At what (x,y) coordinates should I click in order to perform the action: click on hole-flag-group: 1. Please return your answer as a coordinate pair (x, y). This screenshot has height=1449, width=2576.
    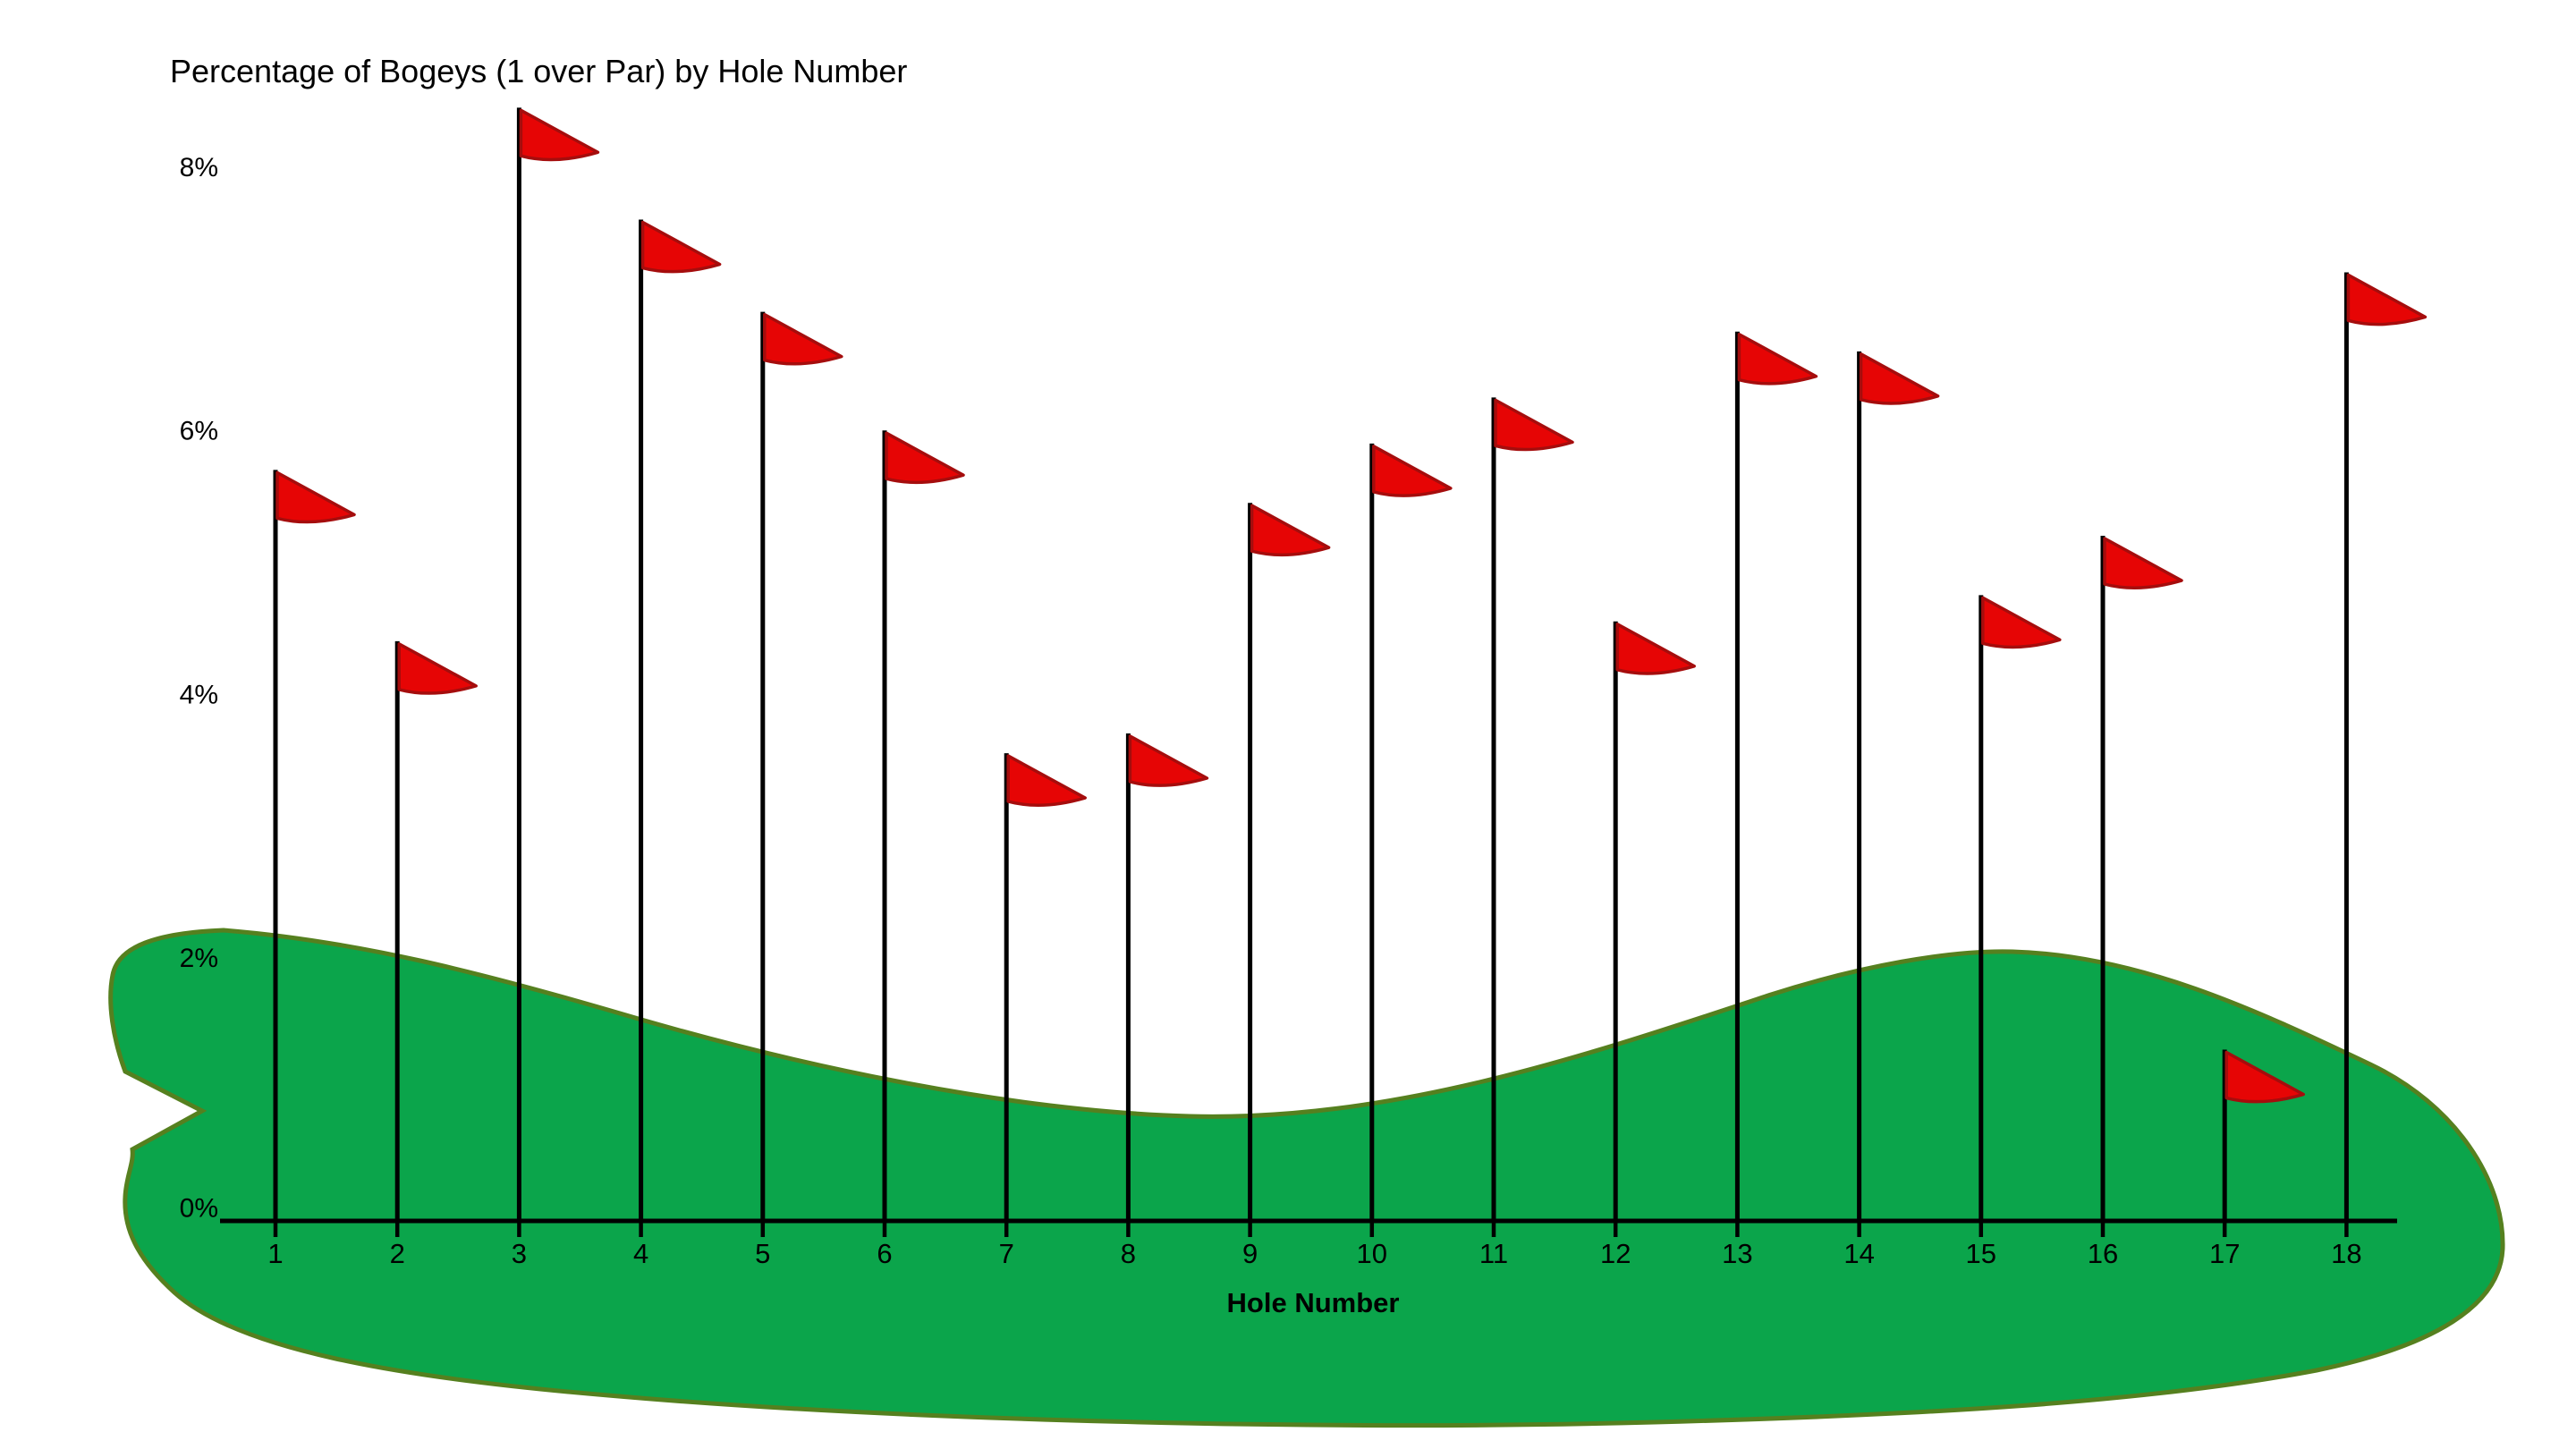
    Looking at the image, I should click on (311, 869).